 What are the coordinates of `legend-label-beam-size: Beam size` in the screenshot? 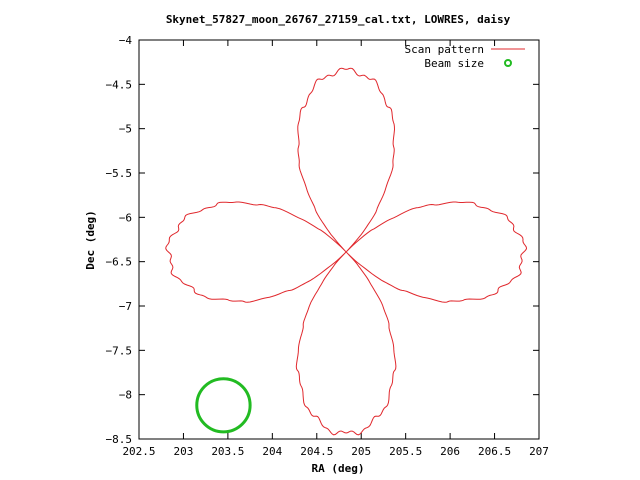 It's located at (454, 63).